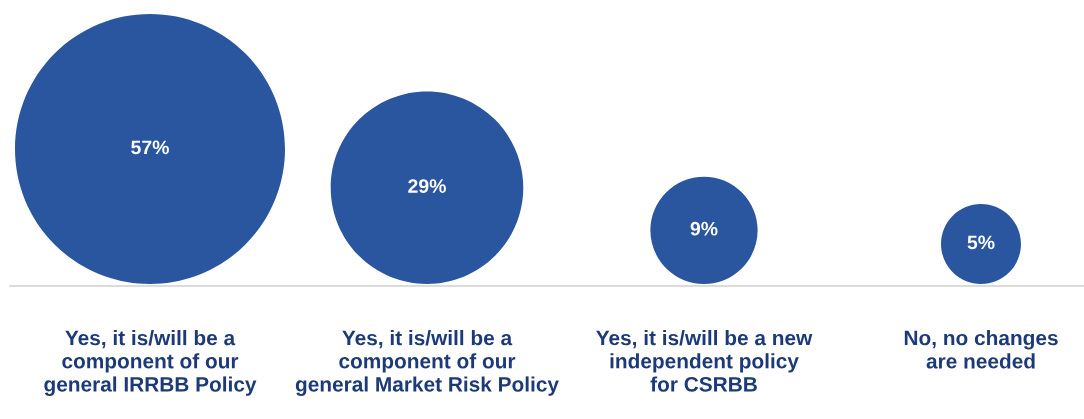 The height and width of the screenshot is (419, 1084). I want to click on category-label: No, no changes are needed, so click(981, 349).